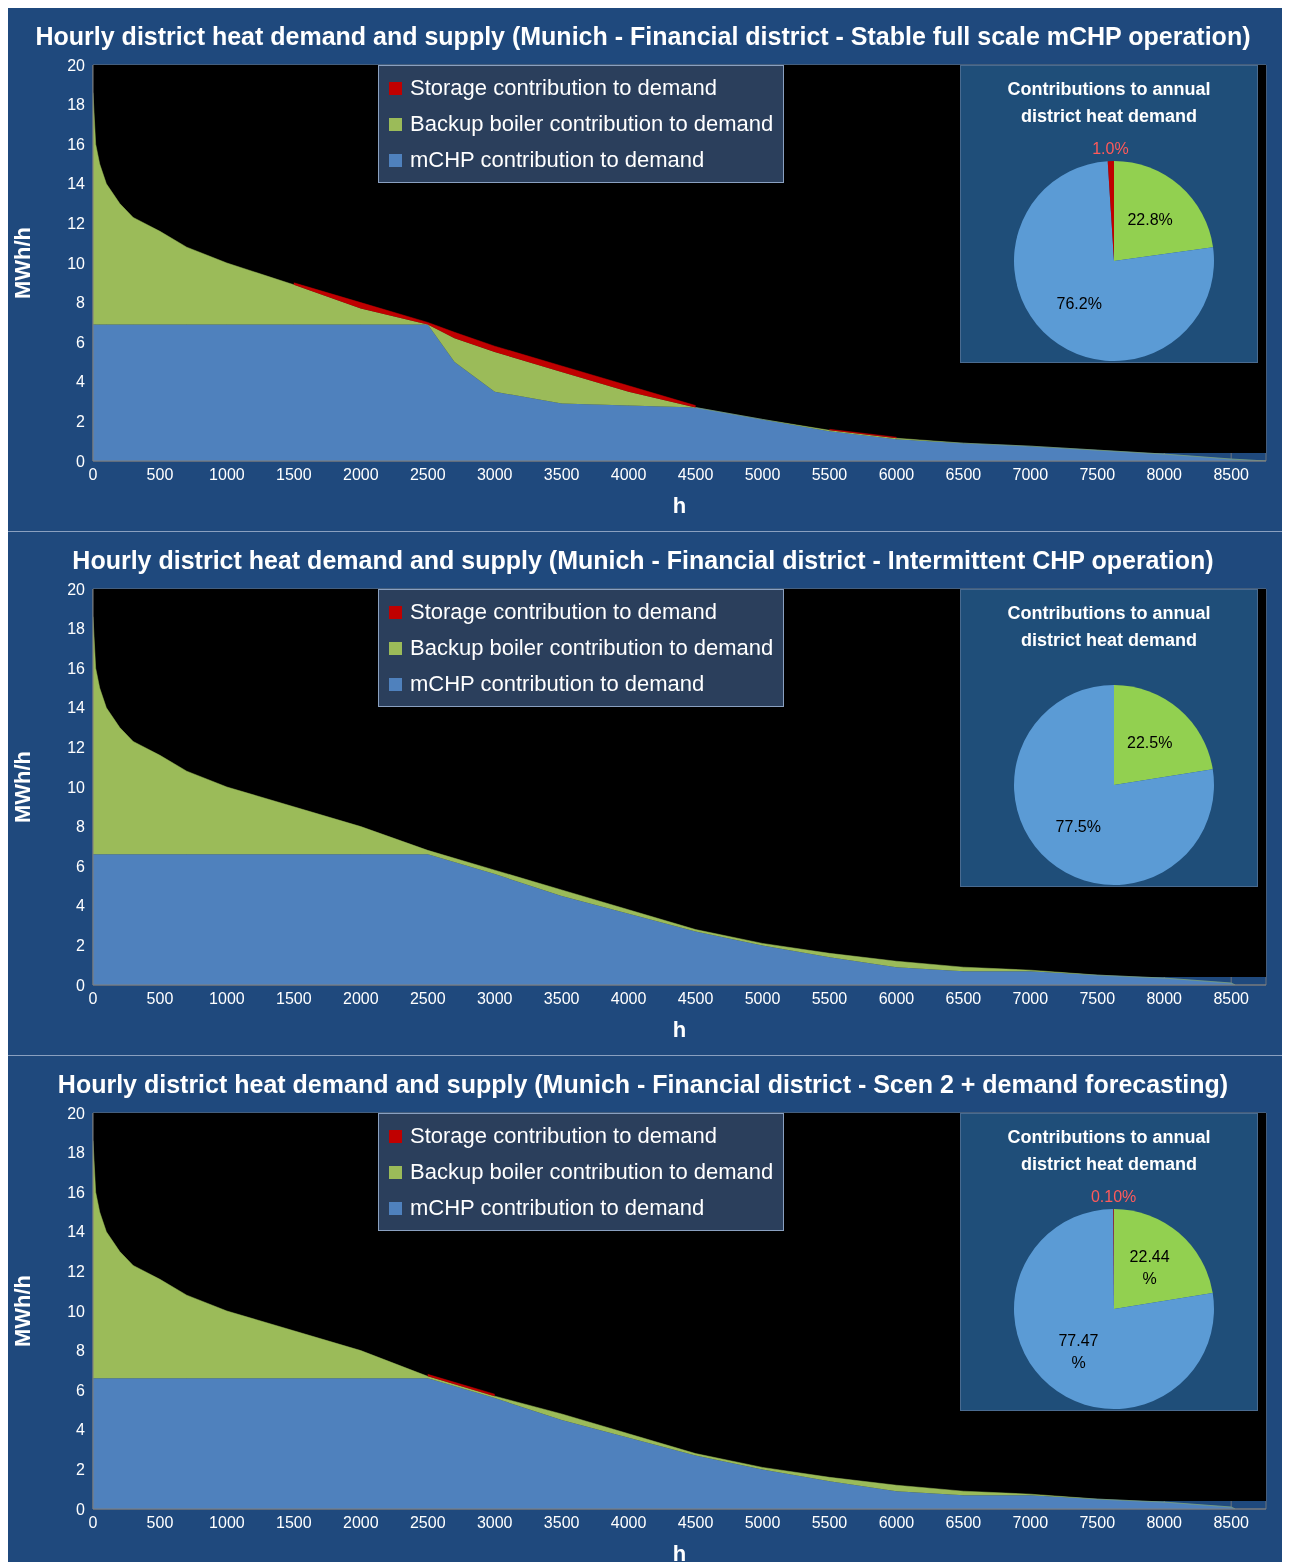 The width and height of the screenshot is (1290, 1562). Describe the element at coordinates (643, 36) in the screenshot. I see `chart-title: Hourly district heat demand and supply (Munich - Financial district - Stable full scale mCHP operation)` at that location.